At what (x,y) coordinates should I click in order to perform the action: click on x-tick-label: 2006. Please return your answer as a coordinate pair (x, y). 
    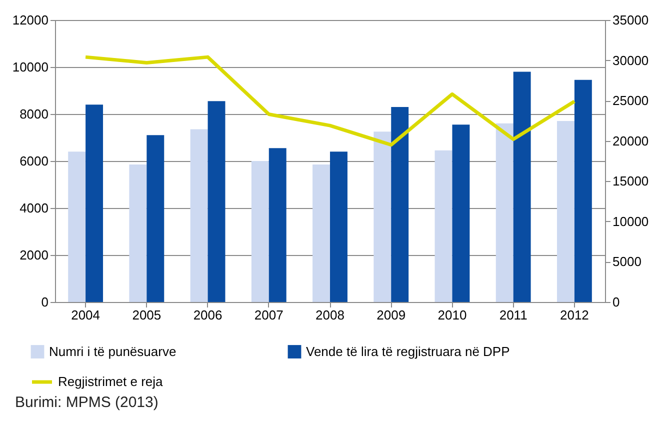
    Looking at the image, I should click on (207, 315).